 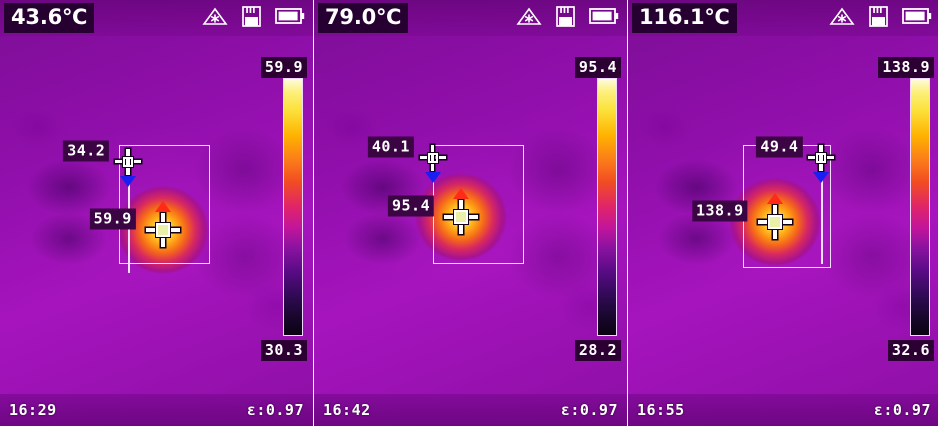 I want to click on capture-time: 16:55, so click(x=661, y=410).